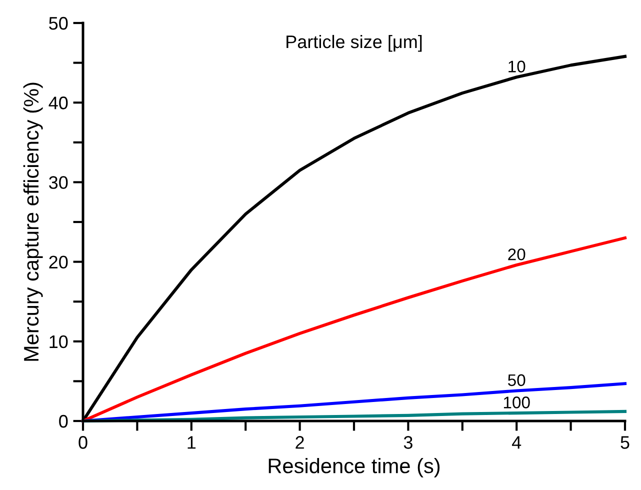 This screenshot has height=490, width=641. What do you see at coordinates (517, 402) in the screenshot?
I see `series-label: 100` at bounding box center [517, 402].